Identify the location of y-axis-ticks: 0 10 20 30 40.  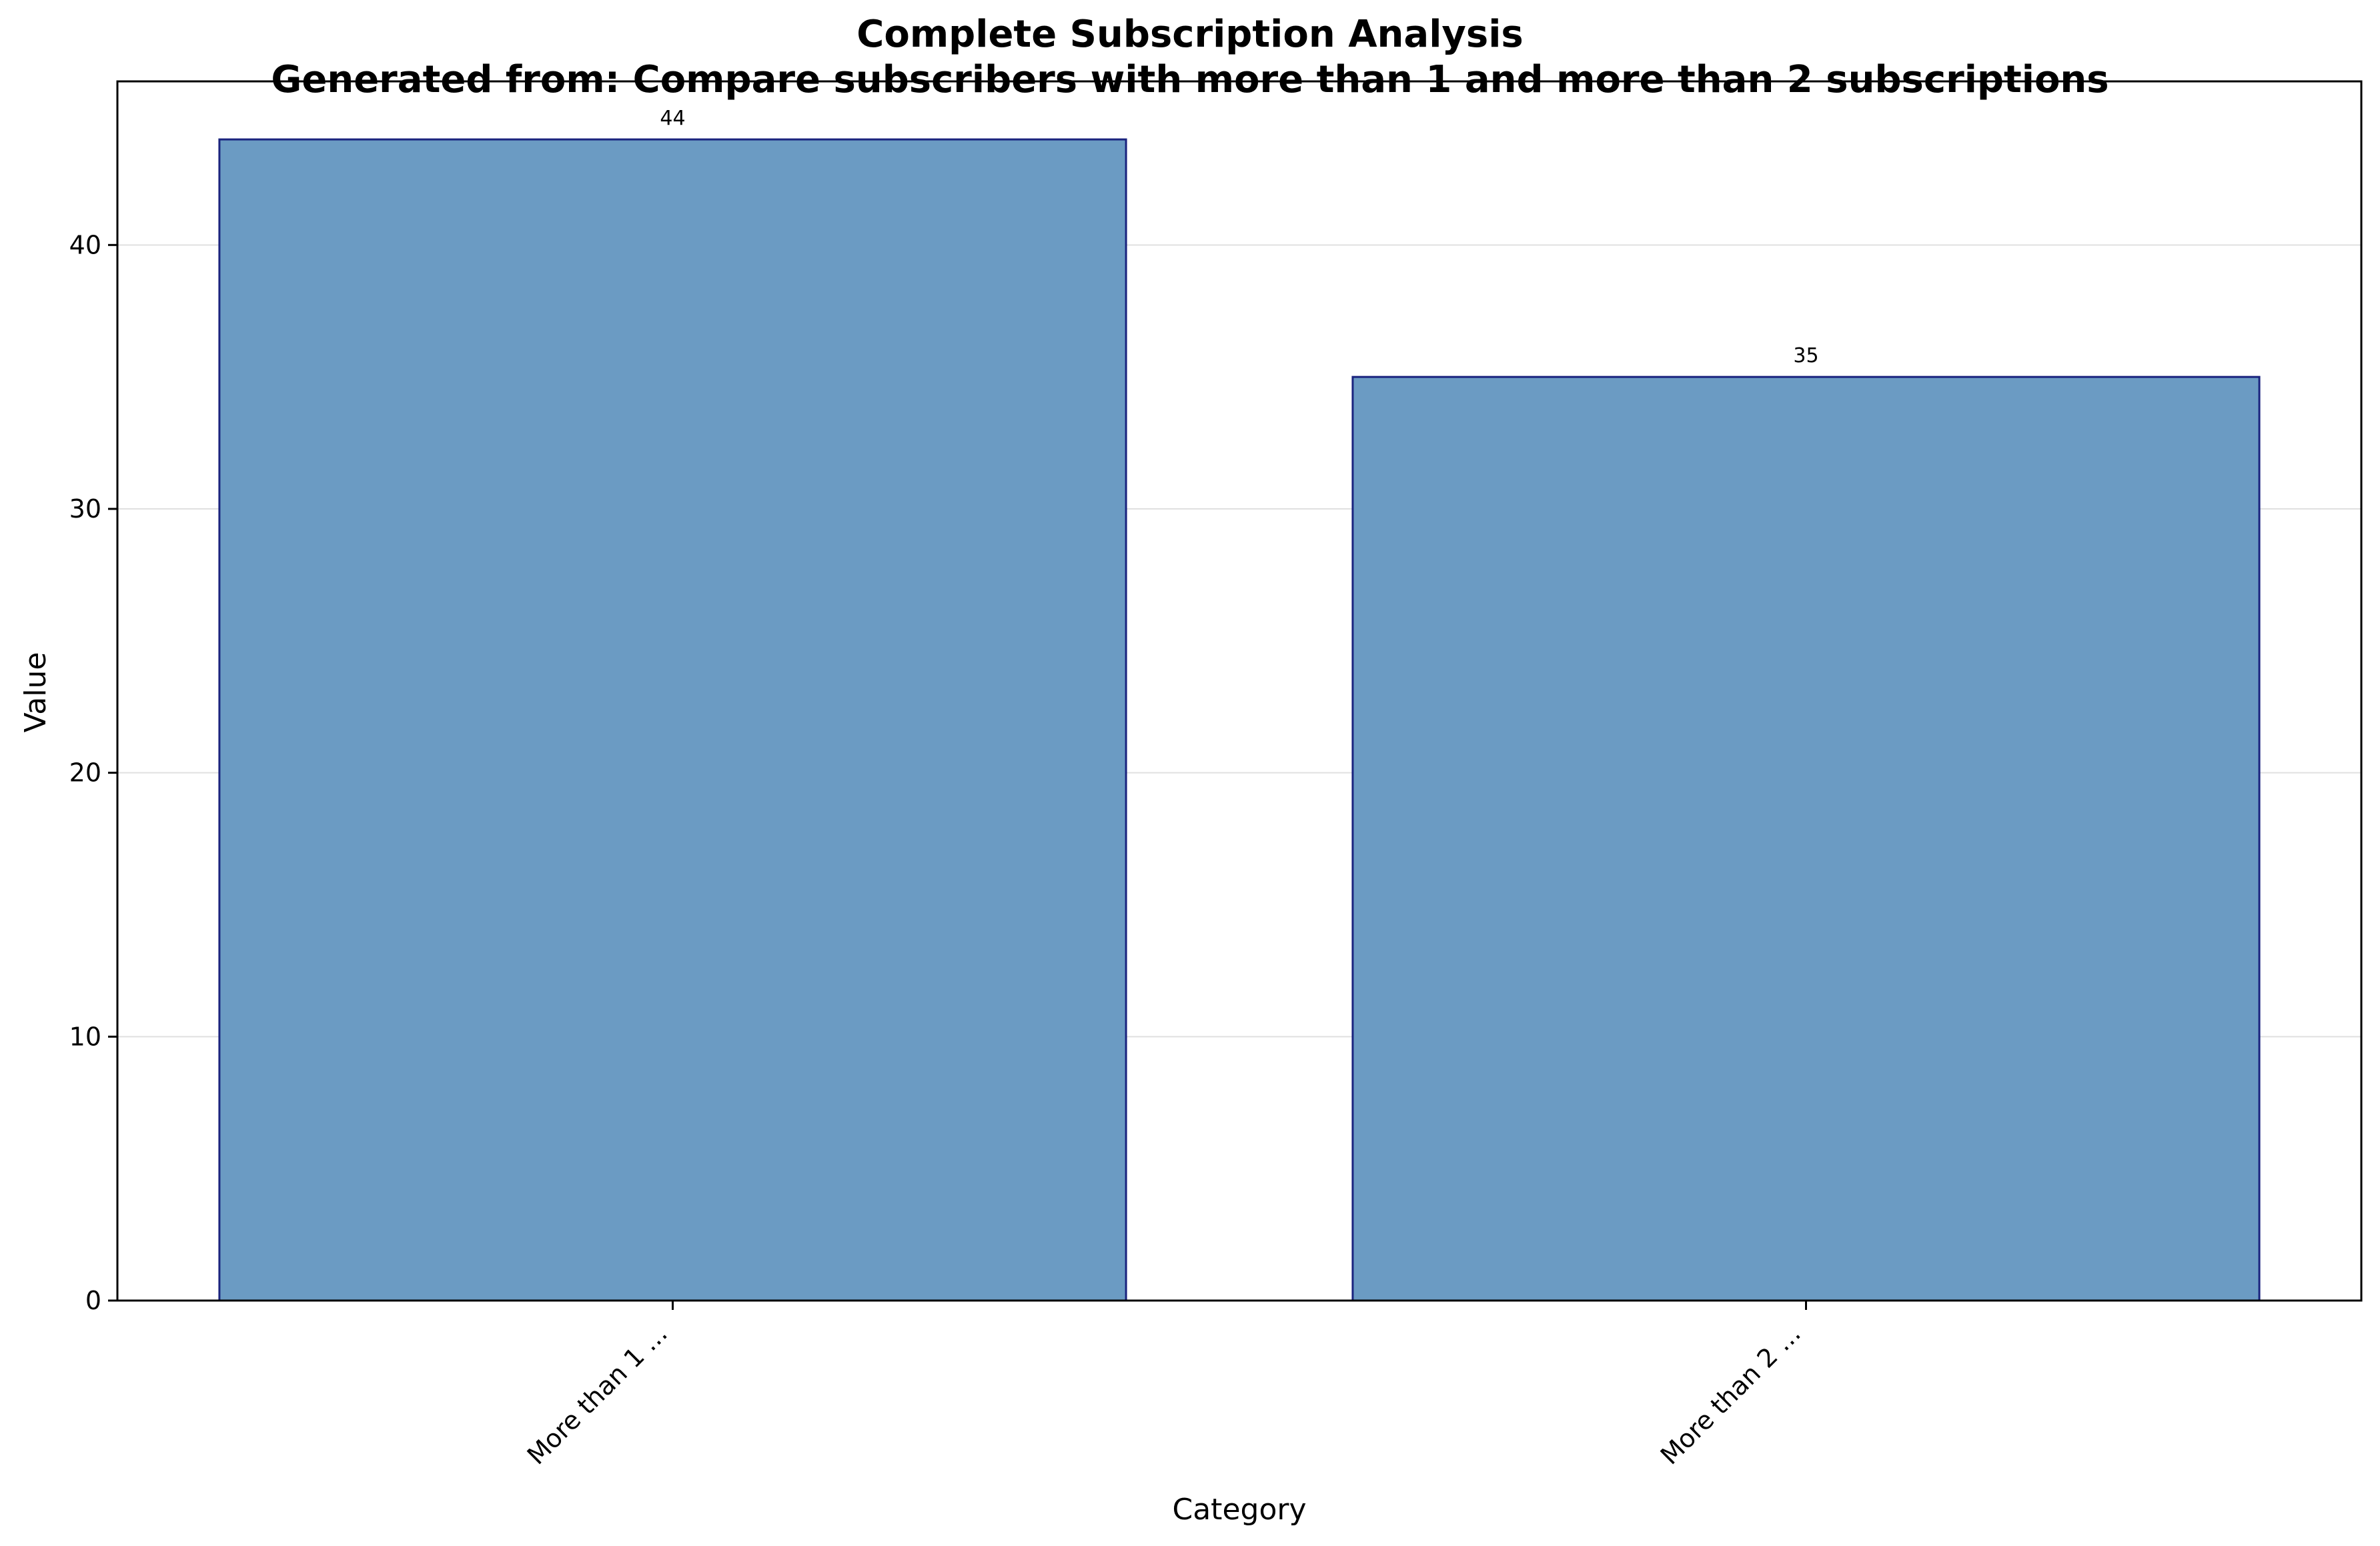
(93, 773).